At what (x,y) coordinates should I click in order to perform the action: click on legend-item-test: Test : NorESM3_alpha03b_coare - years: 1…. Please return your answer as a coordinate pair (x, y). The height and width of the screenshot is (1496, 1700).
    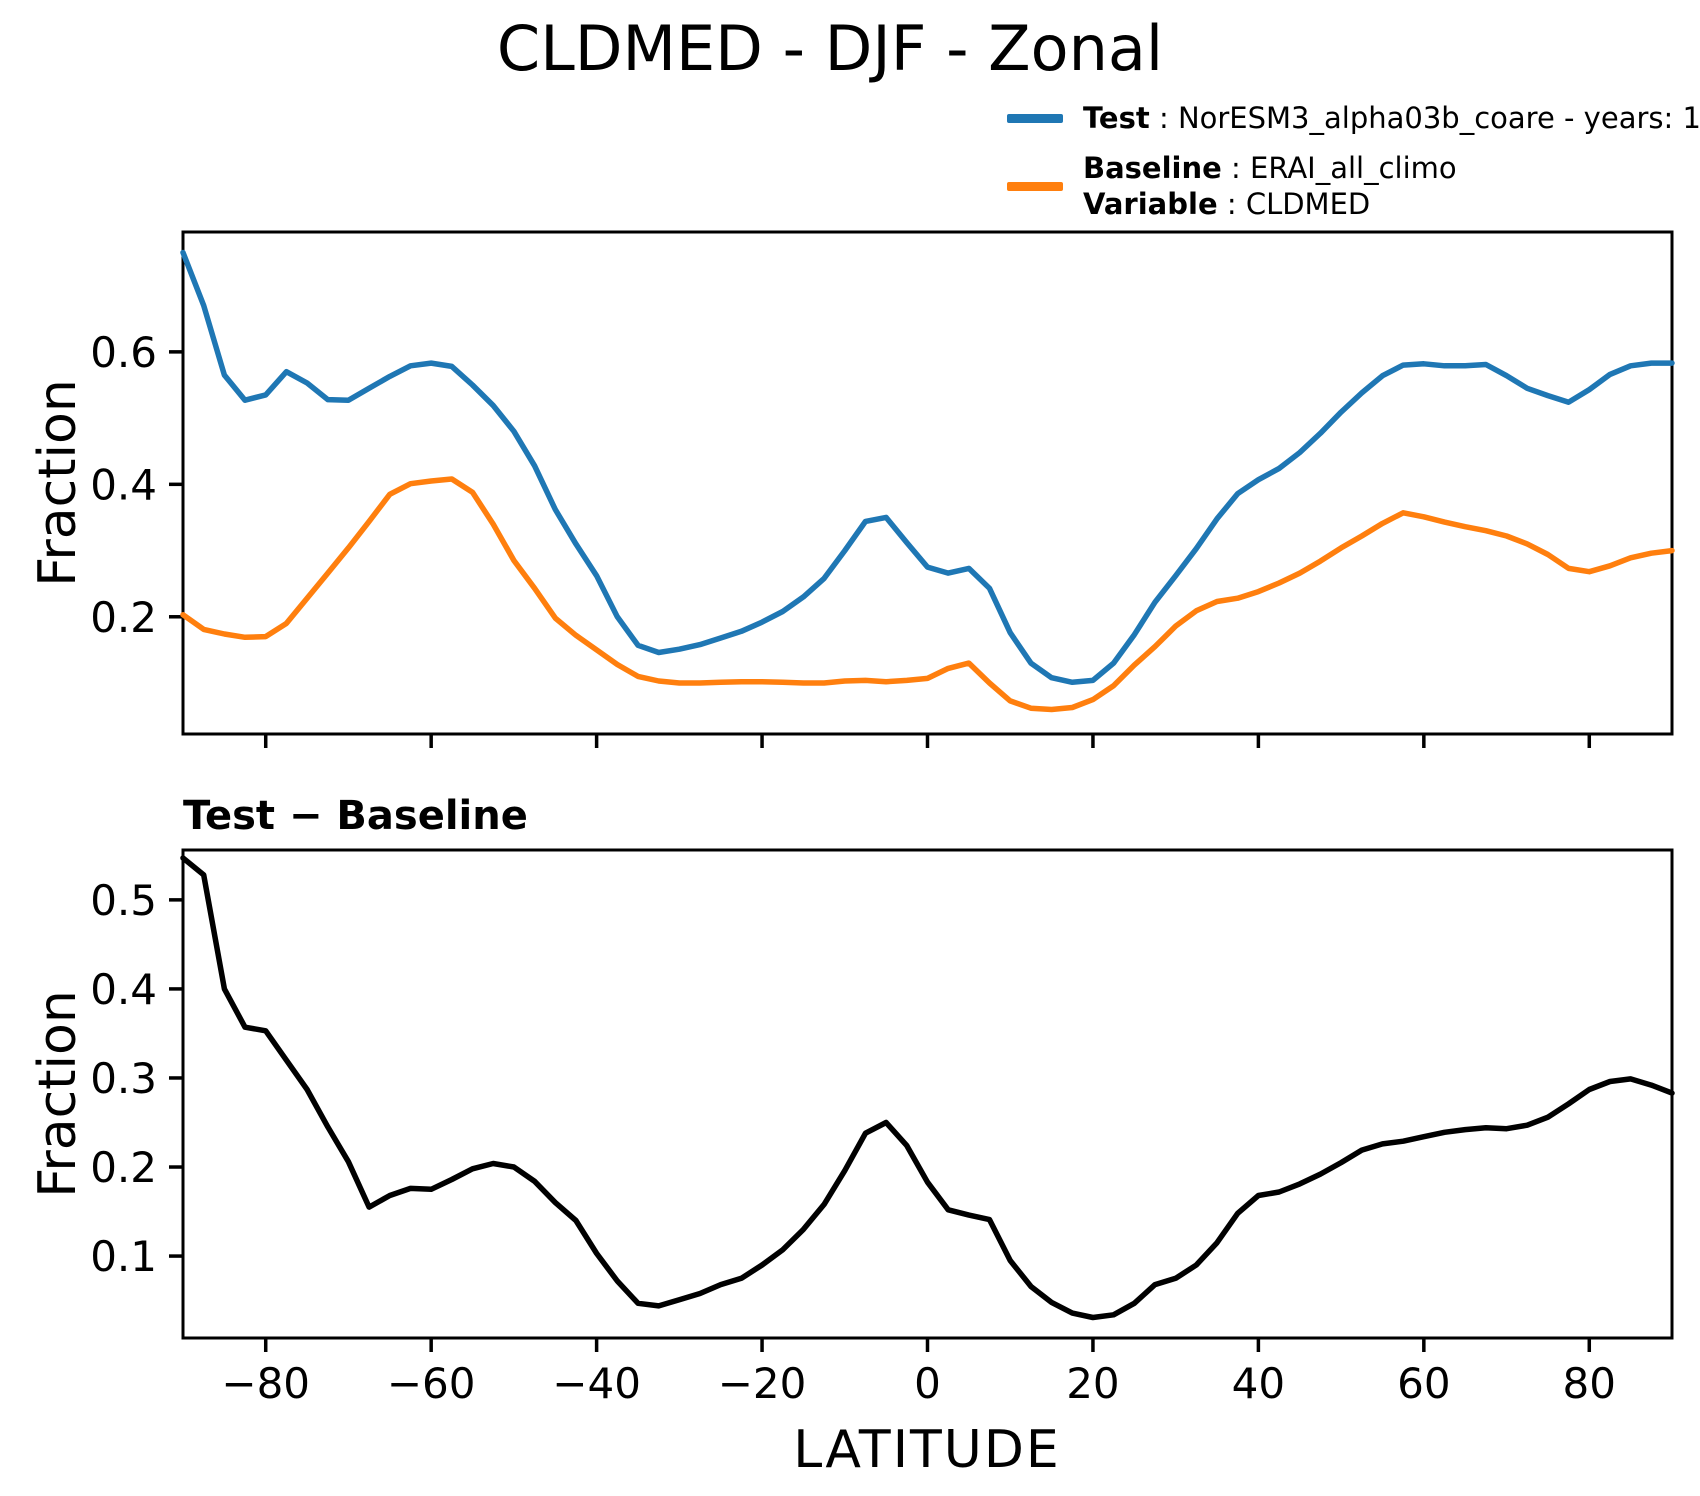
    Looking at the image, I should click on (1353, 118).